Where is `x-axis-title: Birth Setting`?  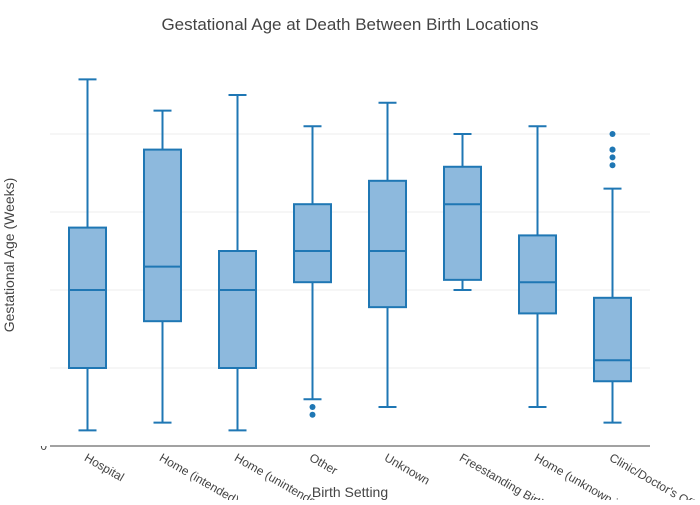 x-axis-title: Birth Setting is located at coordinates (350, 492).